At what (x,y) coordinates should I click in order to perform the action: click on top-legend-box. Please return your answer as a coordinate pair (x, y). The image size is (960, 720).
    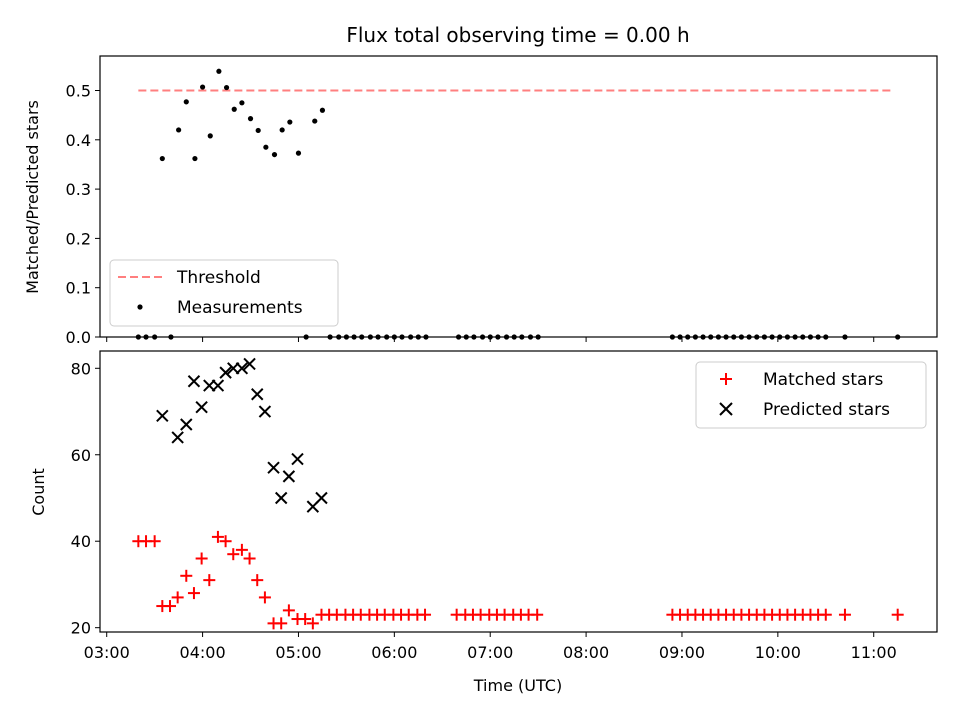
    Looking at the image, I should click on (224, 293).